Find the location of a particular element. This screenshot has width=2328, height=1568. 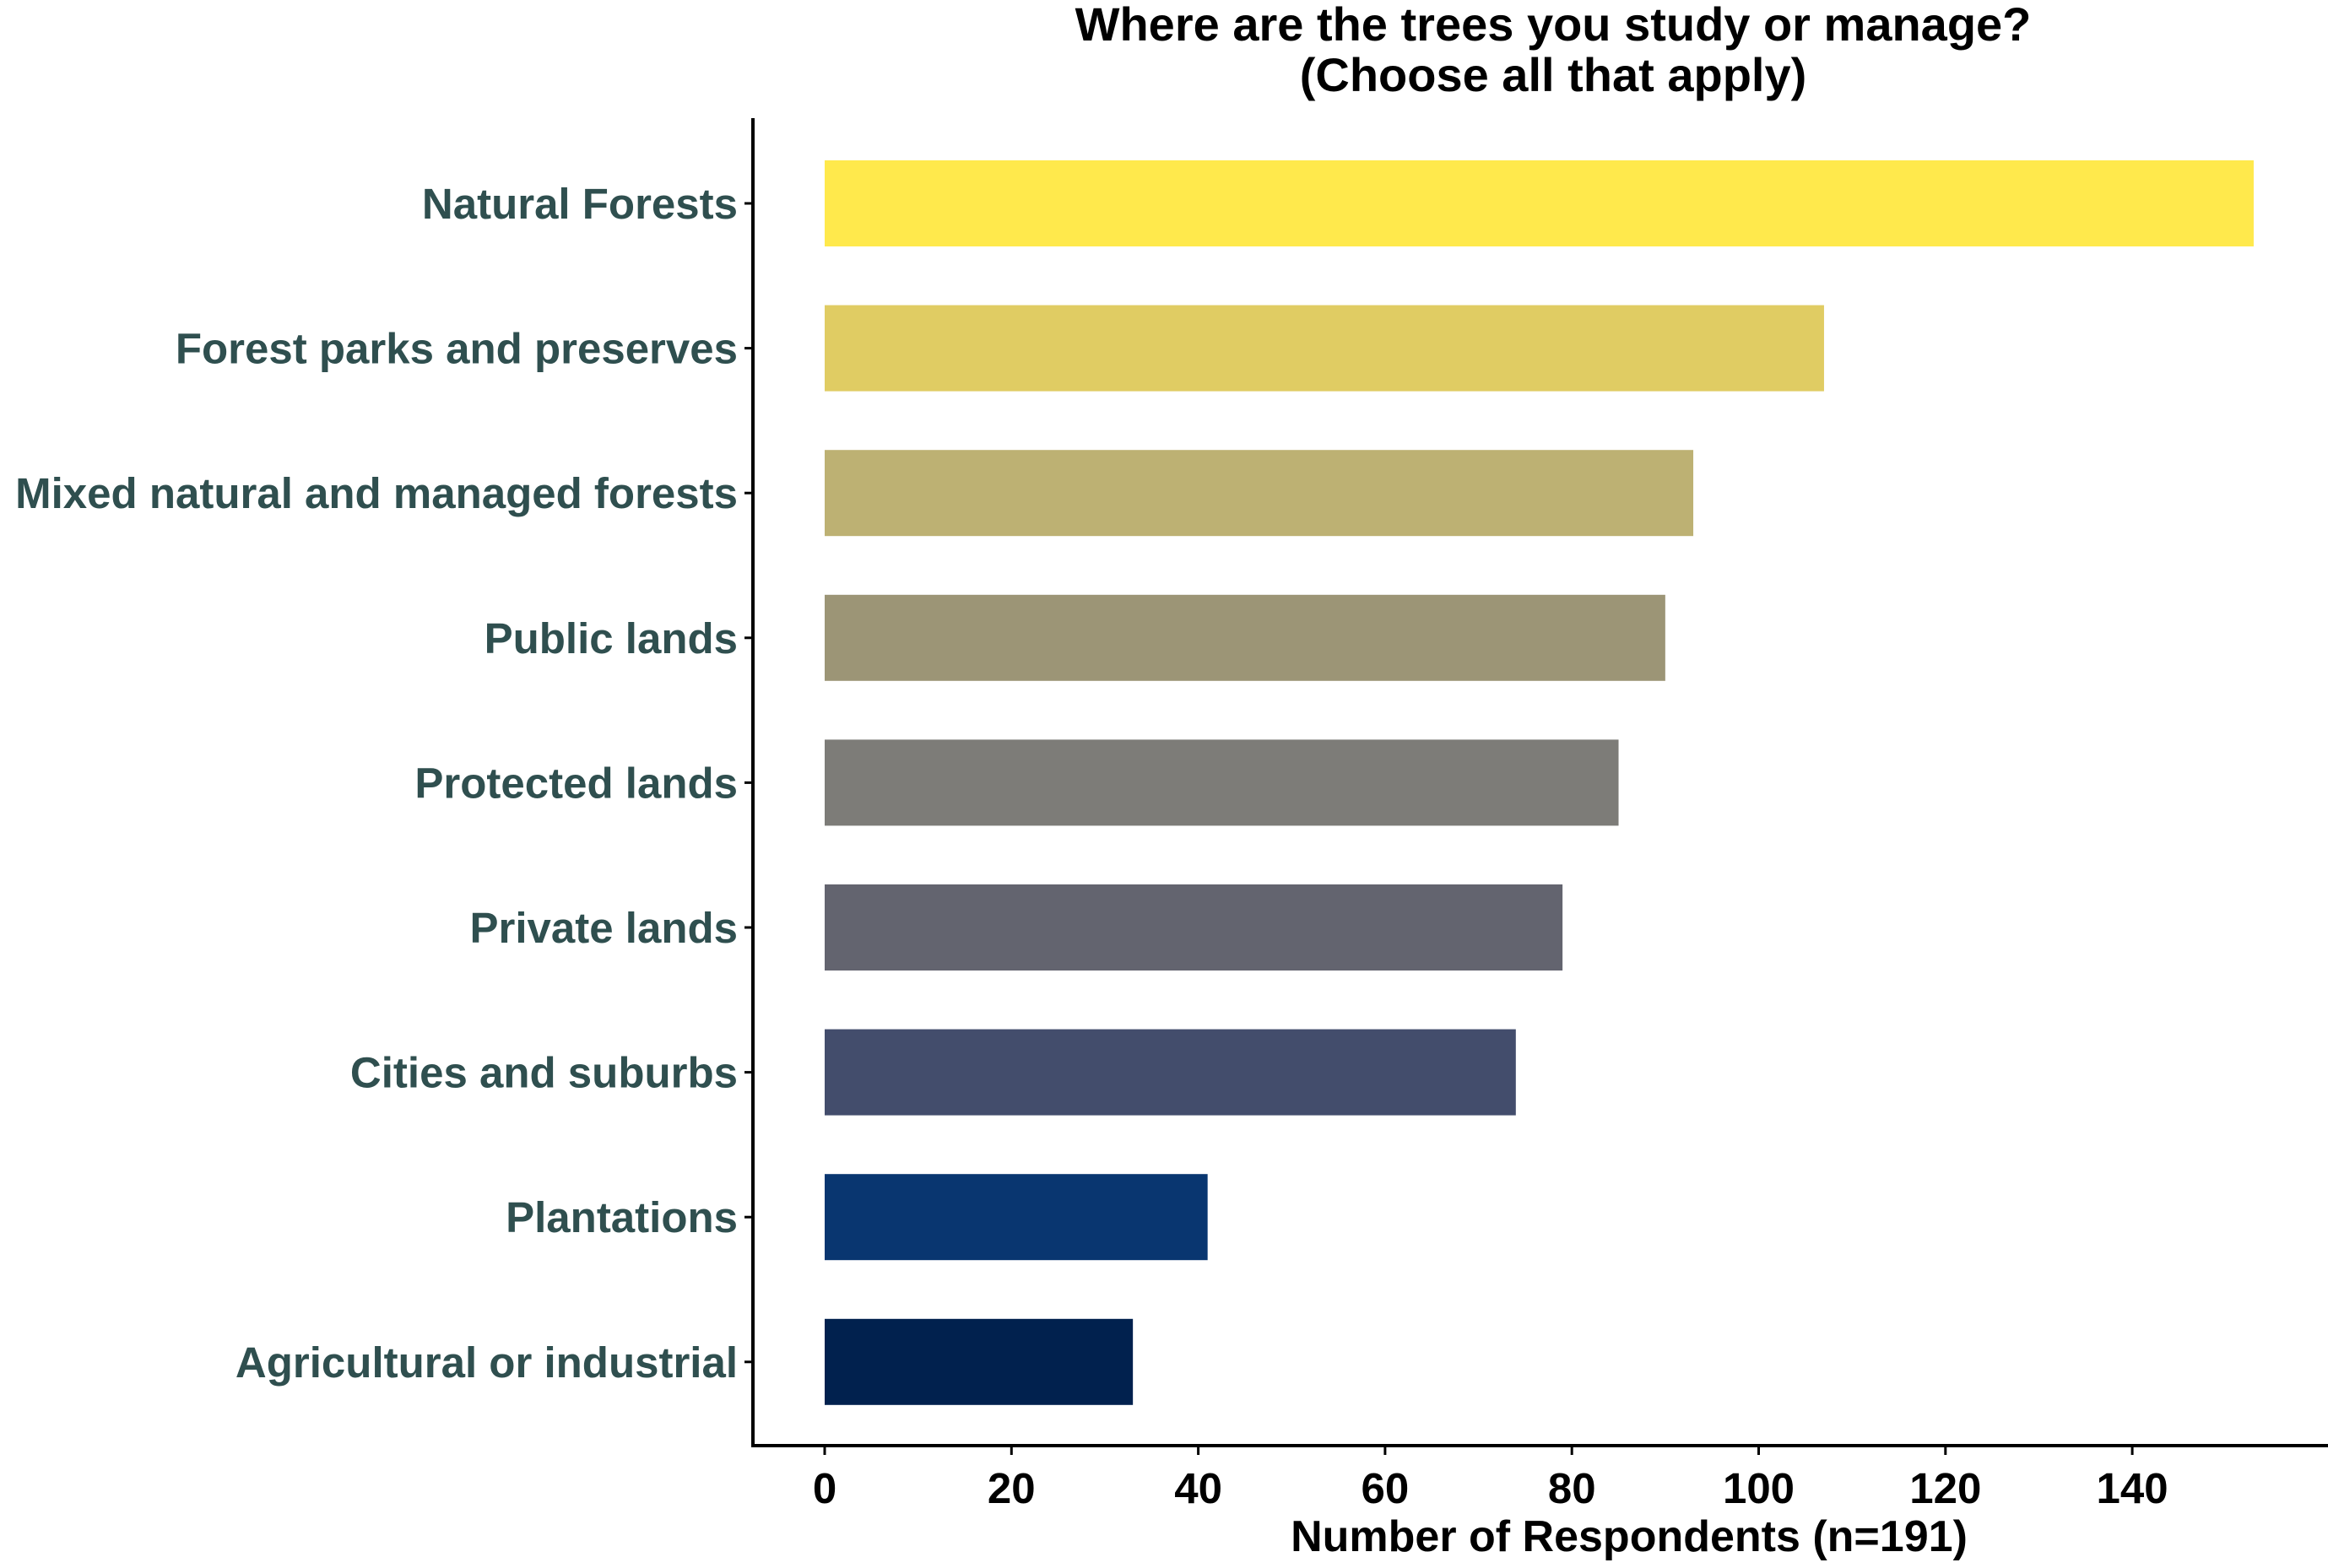

x-tick-label-120: 120 is located at coordinates (1945, 1488).